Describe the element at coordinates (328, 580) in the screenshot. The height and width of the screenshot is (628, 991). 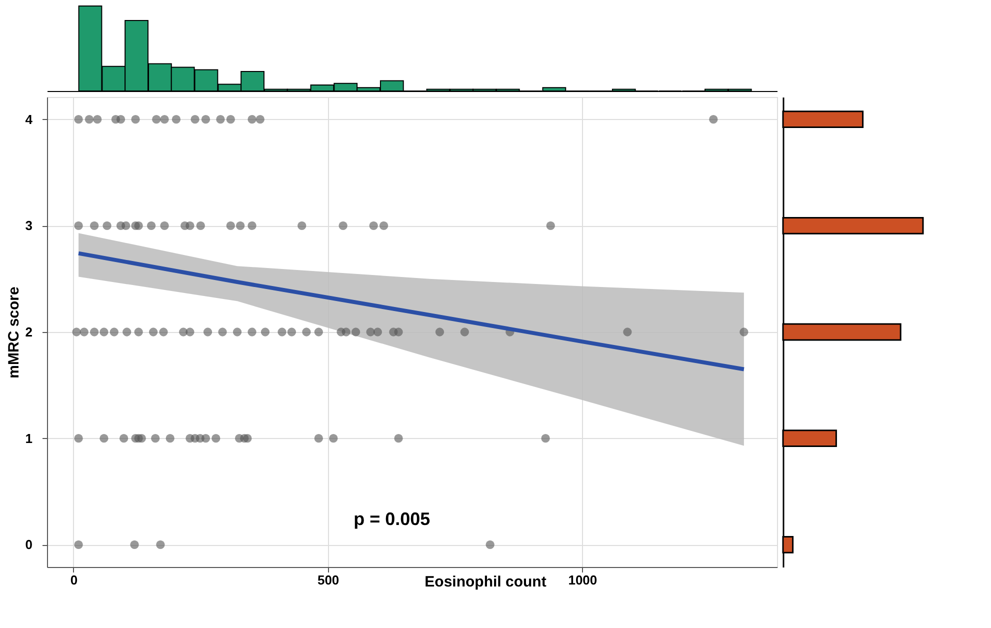
I see `x-tick-label: 500` at that location.